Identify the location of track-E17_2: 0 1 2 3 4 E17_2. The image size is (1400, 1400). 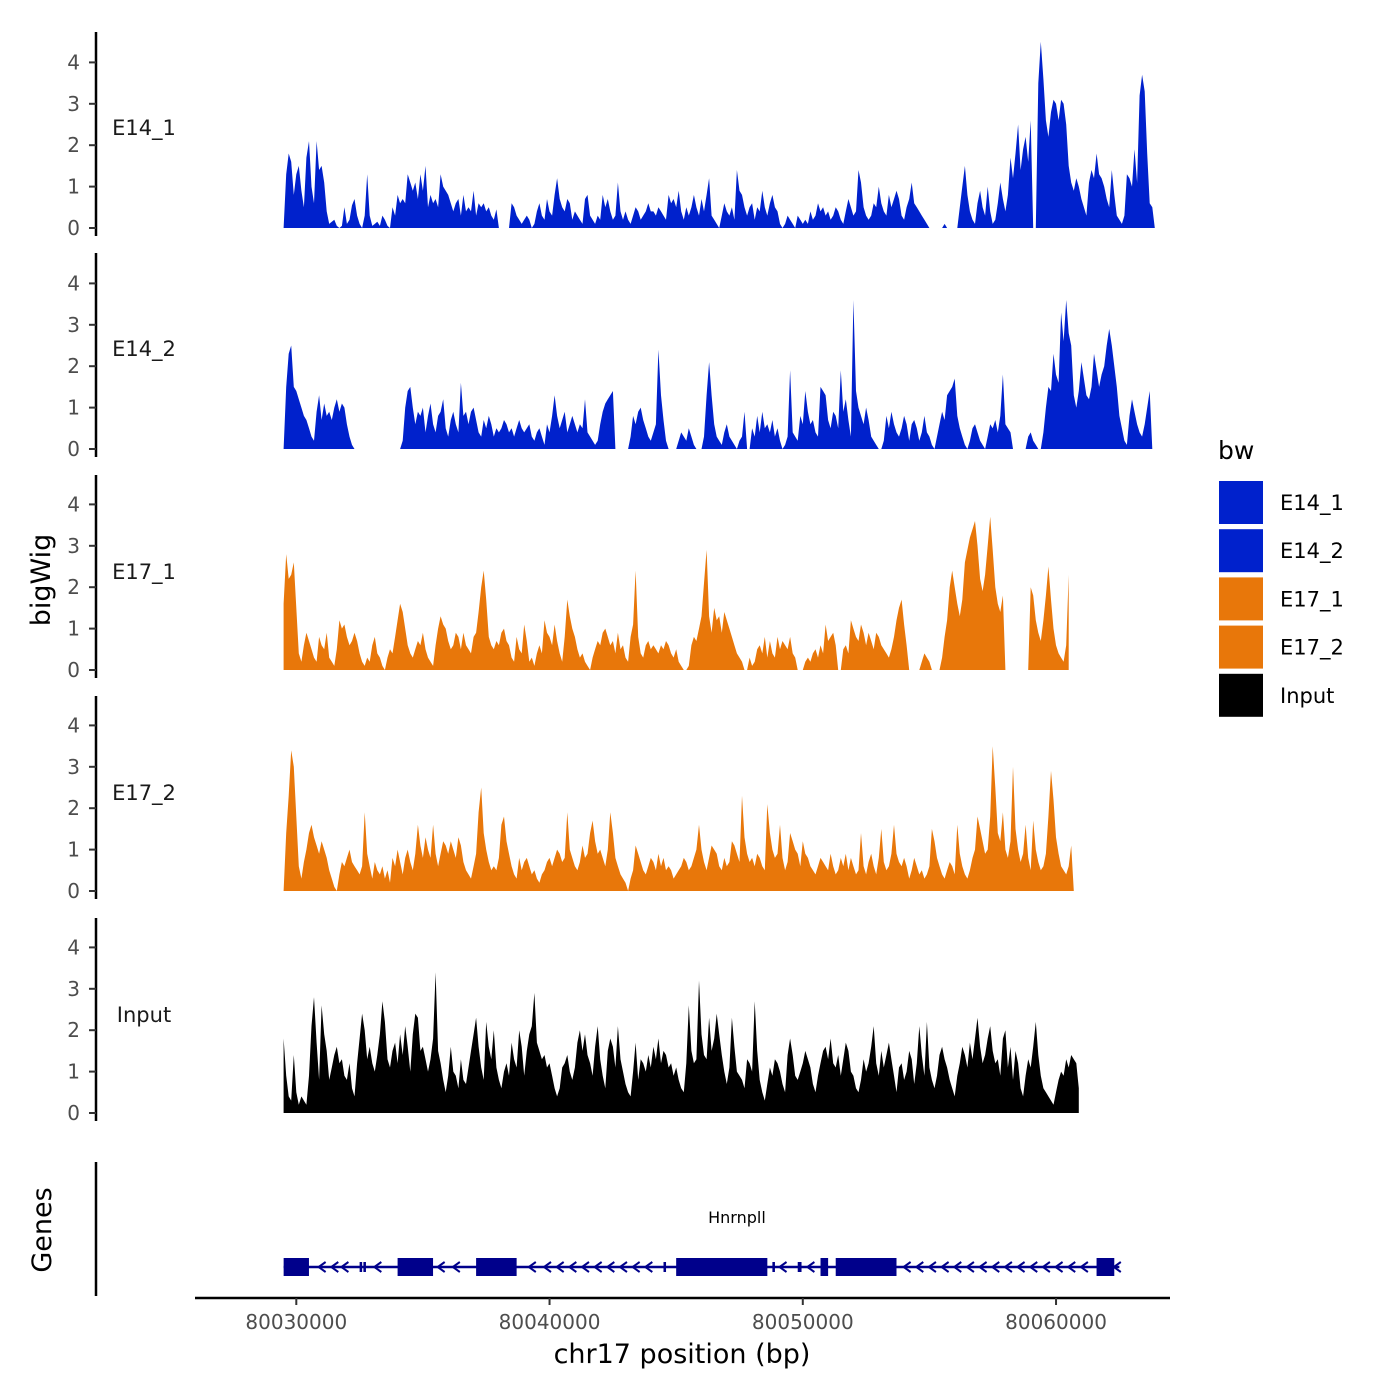
(570, 799).